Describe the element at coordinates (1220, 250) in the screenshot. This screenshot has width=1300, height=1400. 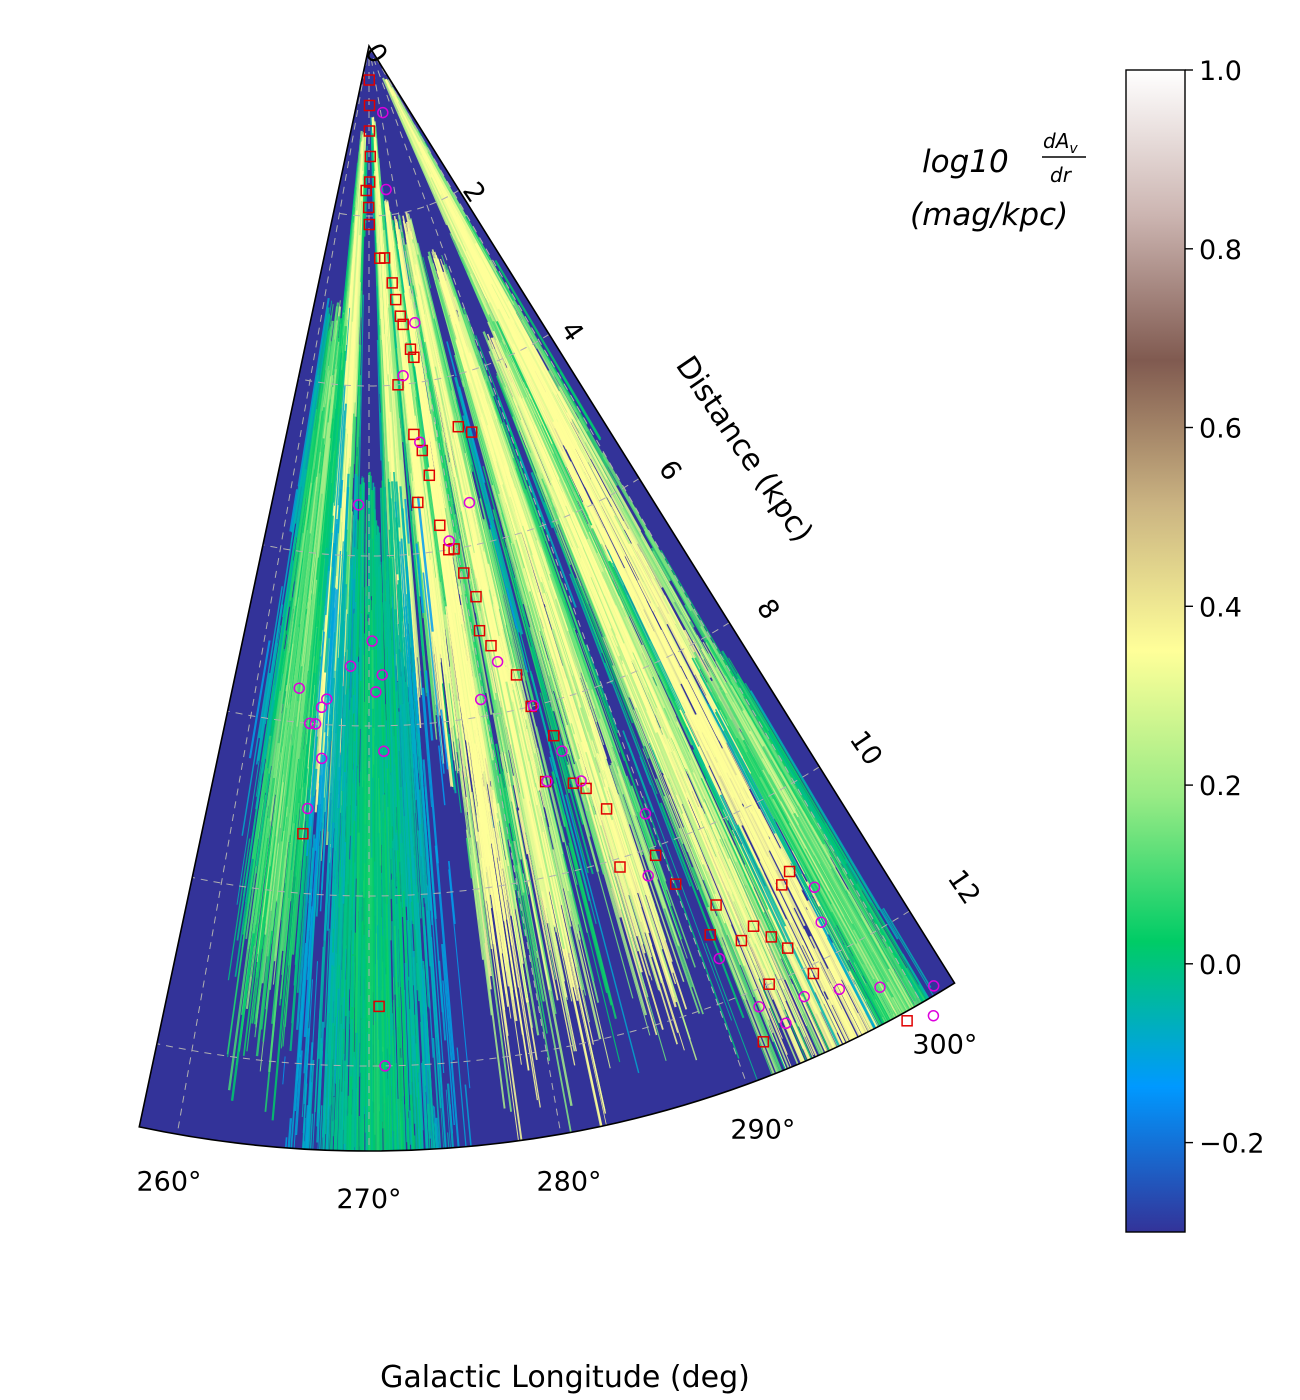
I see `colorbar-tick-label: 0.8` at that location.